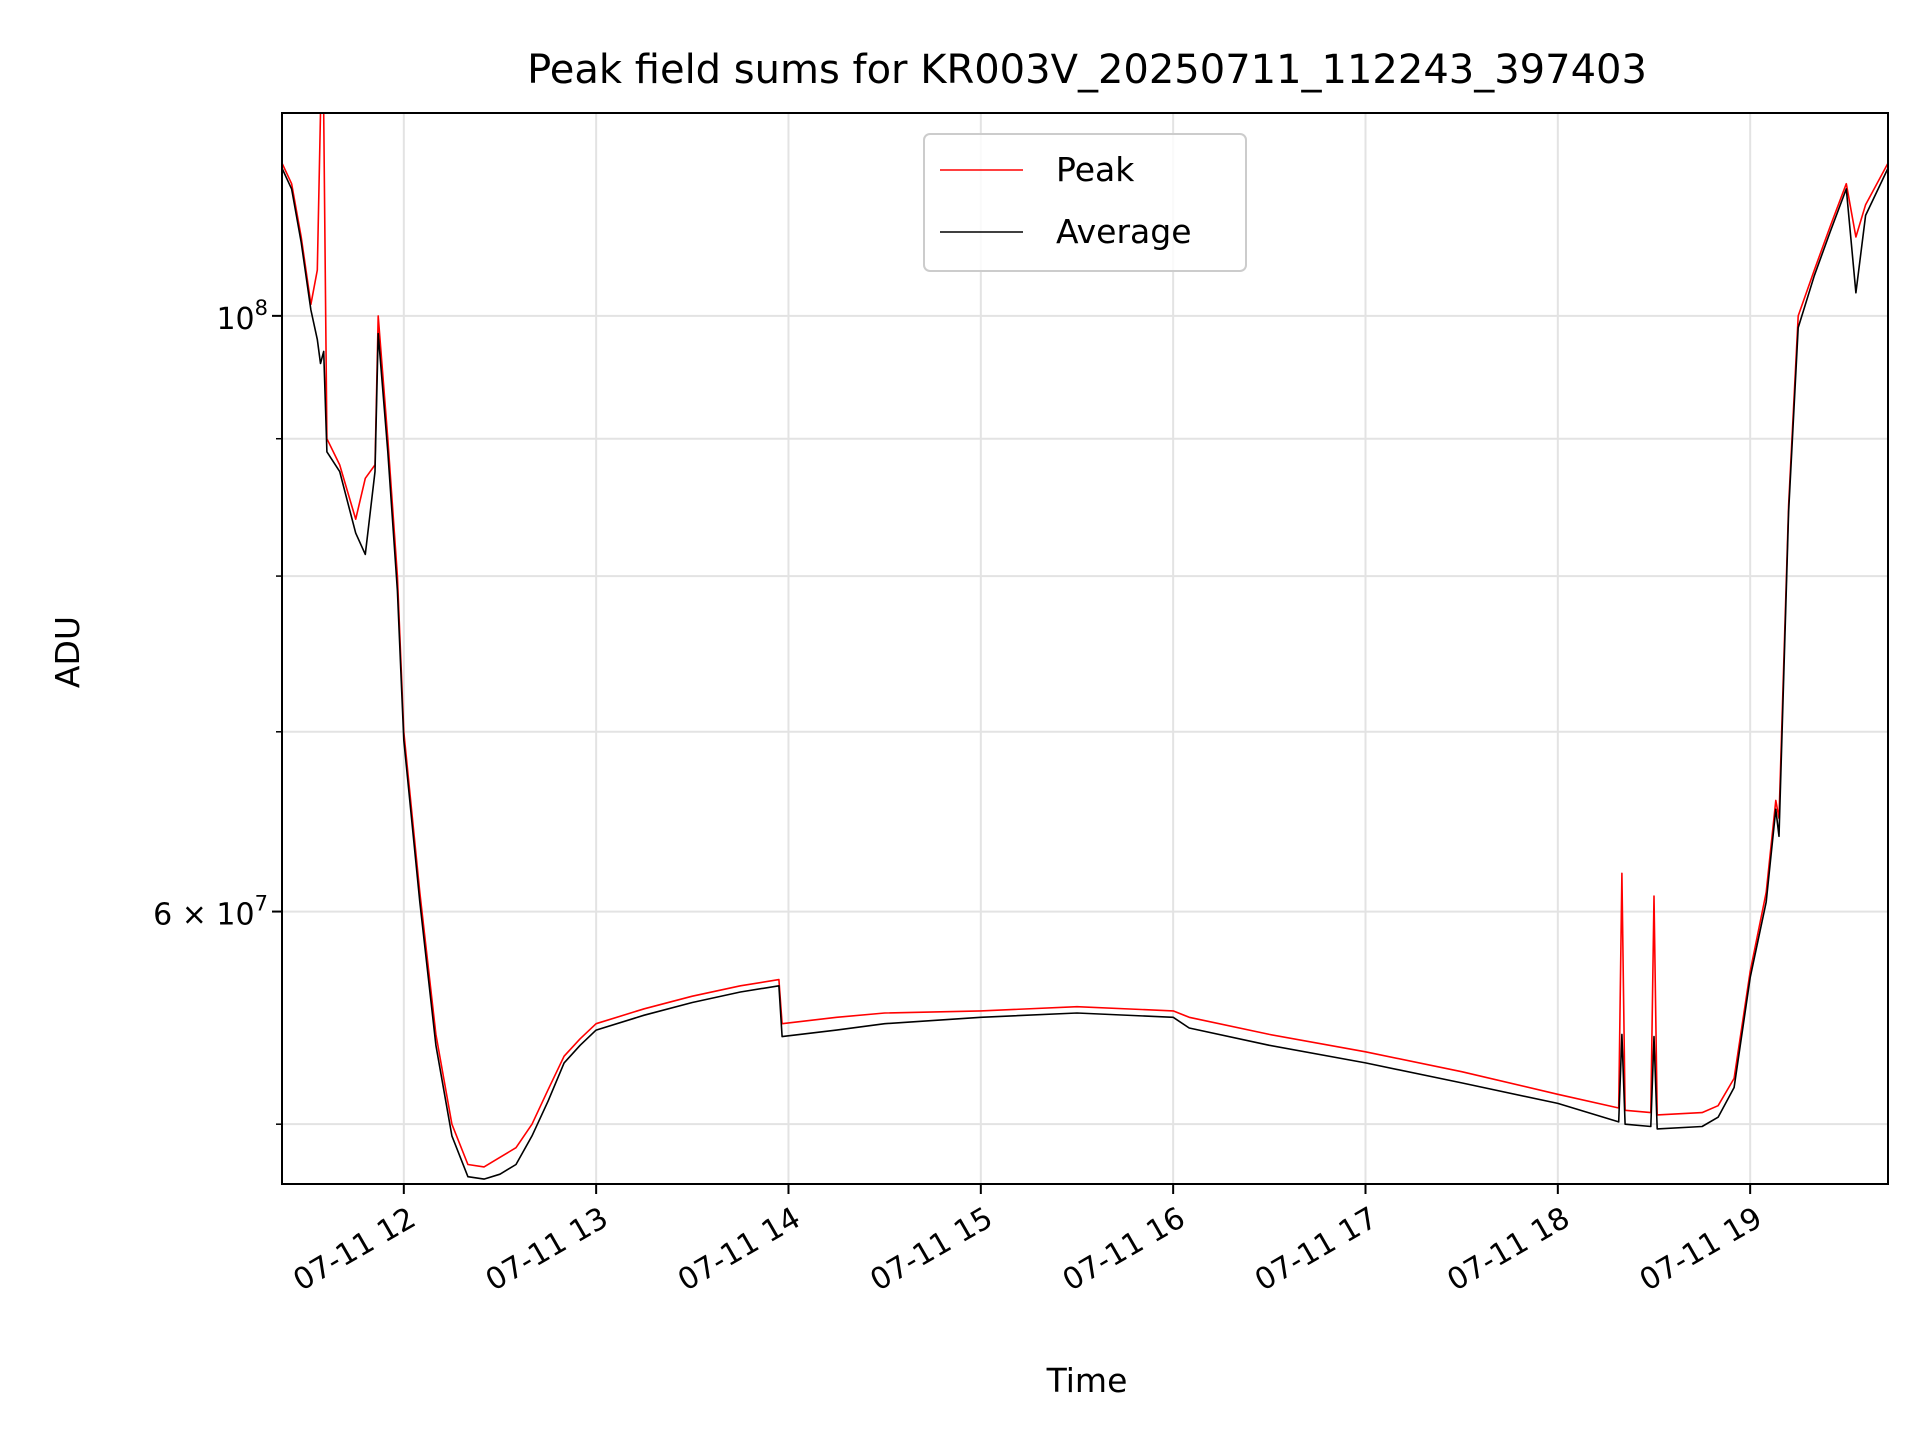 Image resolution: width=1920 pixels, height=1440 pixels. Describe the element at coordinates (217, 710) in the screenshot. I see `y-axis: 108 6 × 107` at that location.